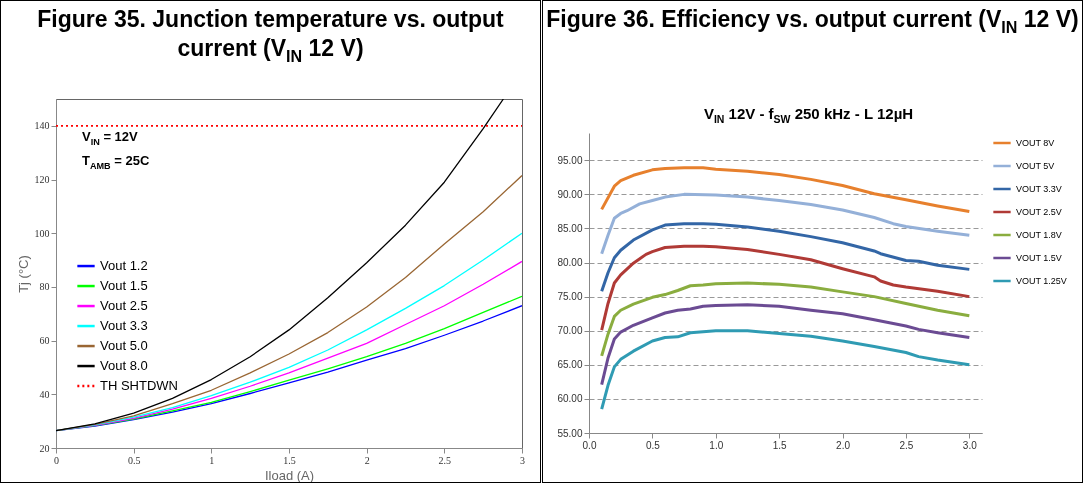  What do you see at coordinates (1039, 189) in the screenshot?
I see `legend-label: VOUT 3.3V` at bounding box center [1039, 189].